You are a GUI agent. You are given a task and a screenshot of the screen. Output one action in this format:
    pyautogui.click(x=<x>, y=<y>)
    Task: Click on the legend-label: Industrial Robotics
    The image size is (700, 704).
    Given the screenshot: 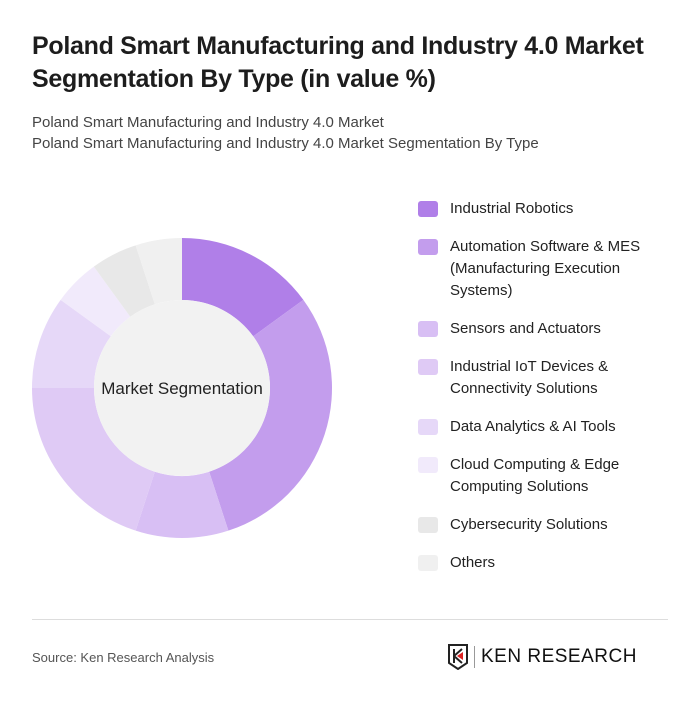 What is the action you would take?
    pyautogui.click(x=512, y=208)
    